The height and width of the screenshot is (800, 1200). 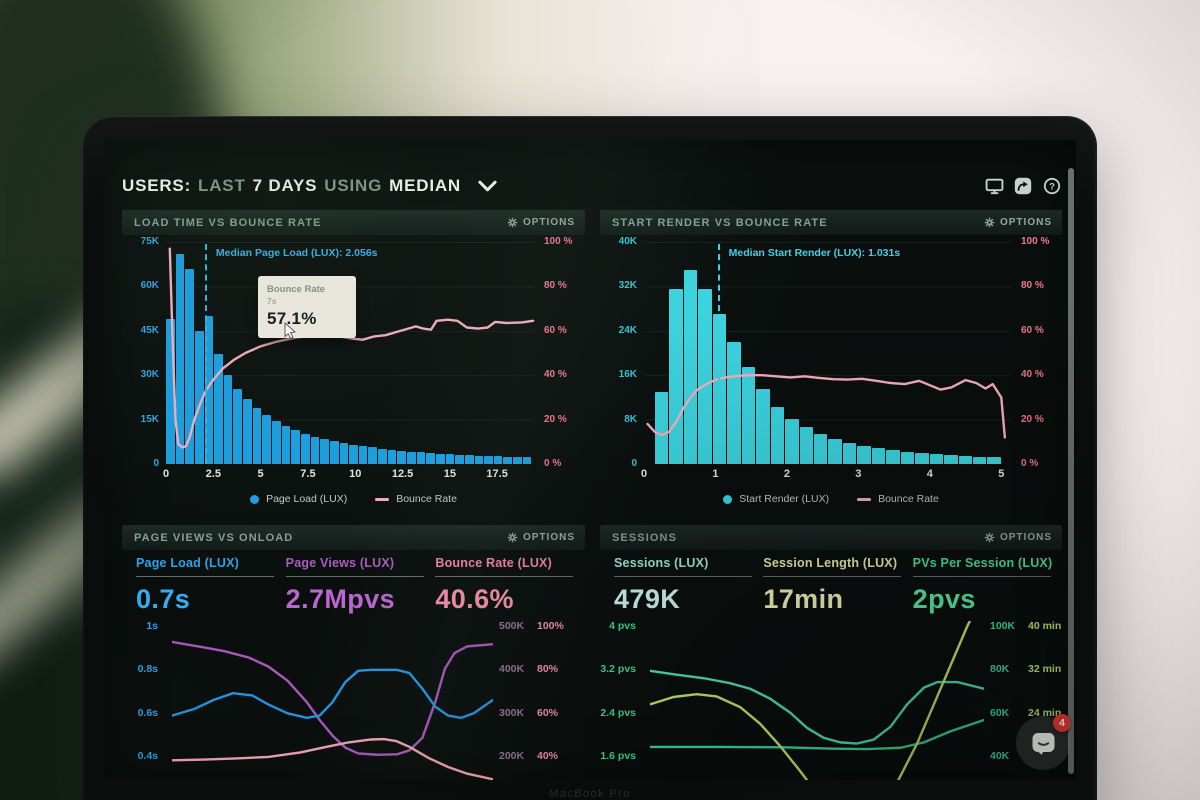 I want to click on tooltip-x-value: 7s, so click(x=272, y=301).